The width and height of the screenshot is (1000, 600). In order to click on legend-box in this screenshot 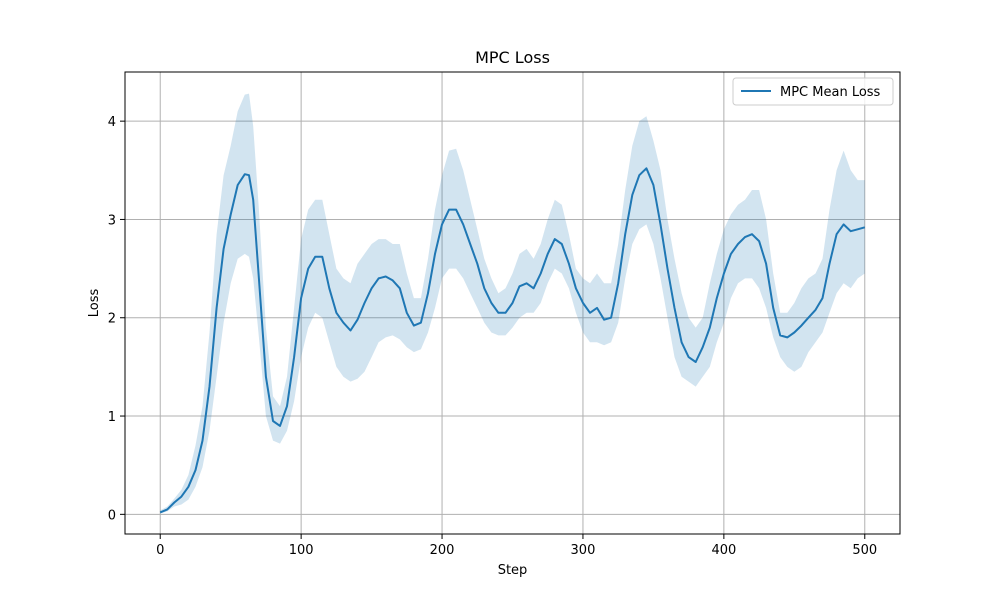, I will do `click(813, 91)`.